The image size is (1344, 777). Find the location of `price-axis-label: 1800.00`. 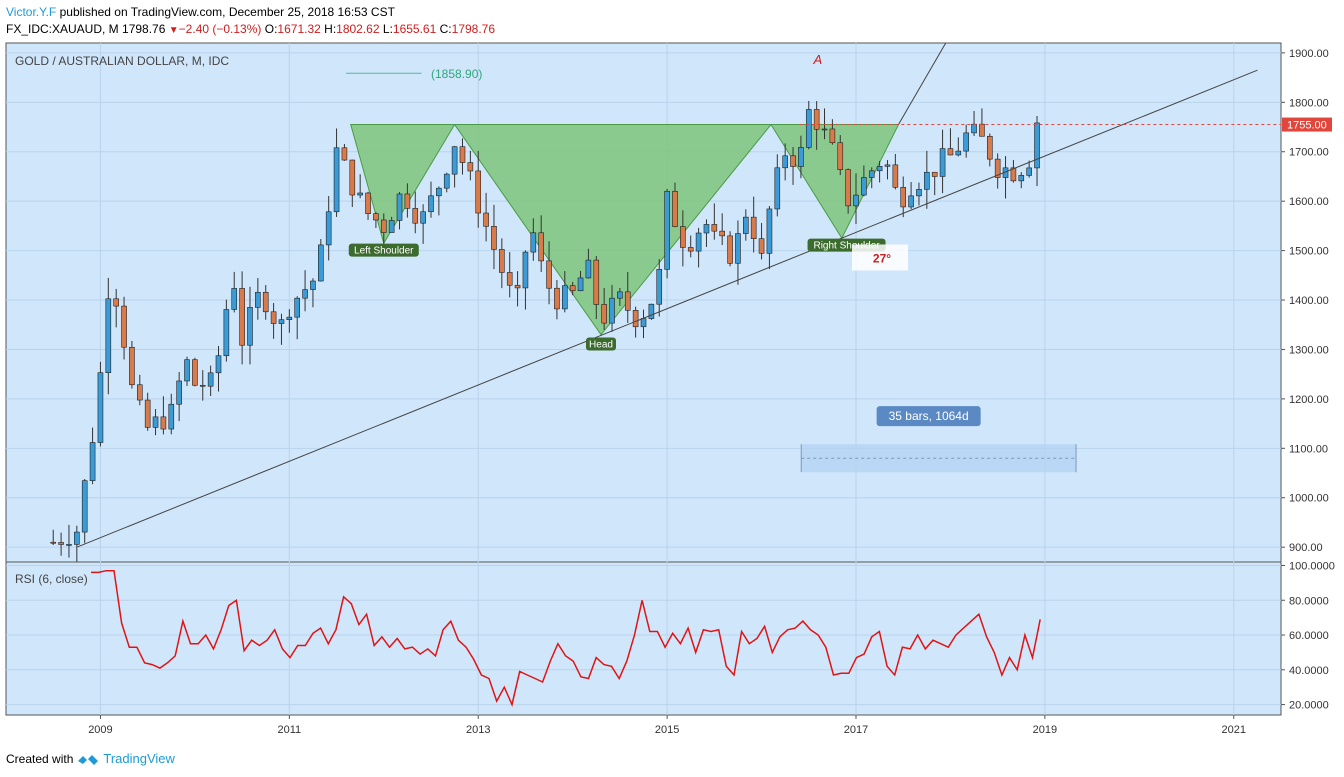

price-axis-label: 1800.00 is located at coordinates (1309, 103).